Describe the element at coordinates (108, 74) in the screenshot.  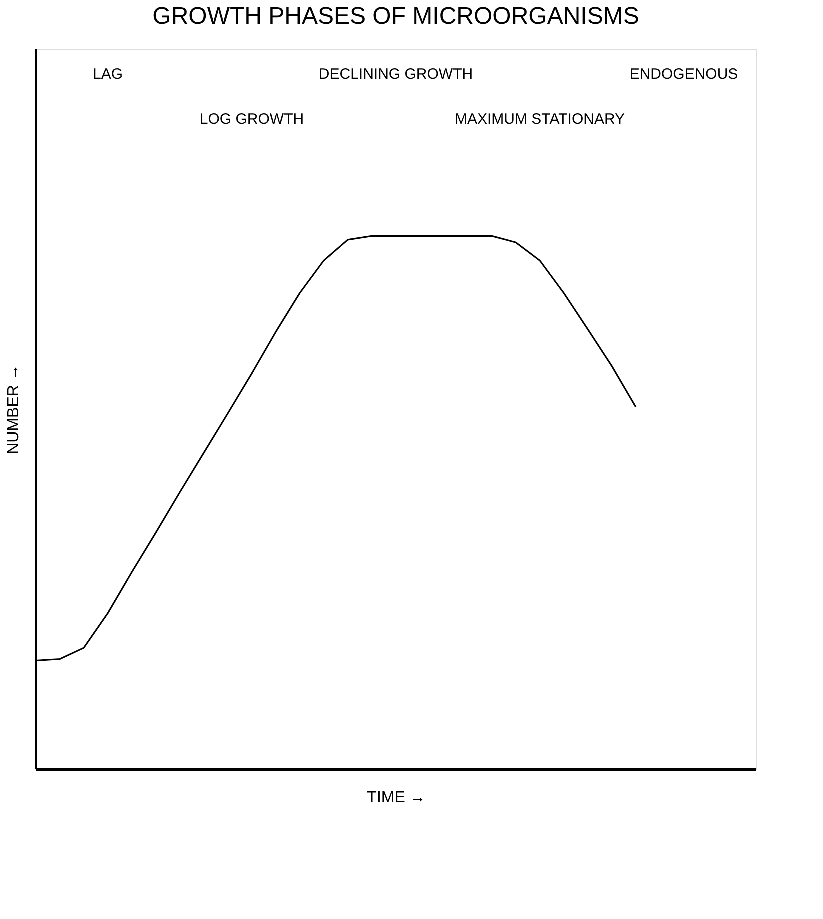
I see `text: LAG` at that location.